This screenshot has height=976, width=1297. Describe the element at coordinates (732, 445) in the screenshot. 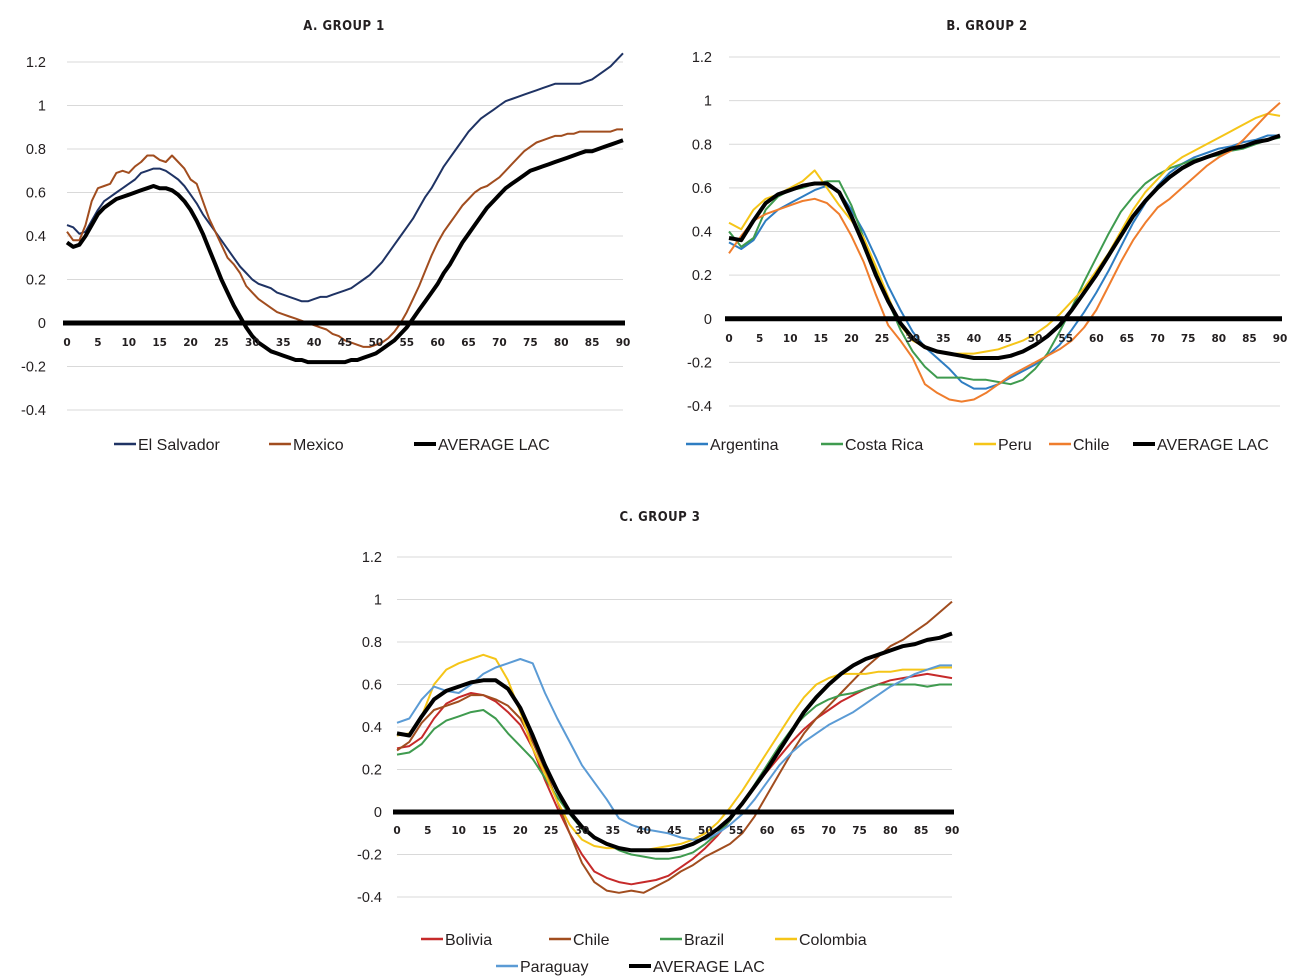

I see `legend-item: Argentina` at that location.